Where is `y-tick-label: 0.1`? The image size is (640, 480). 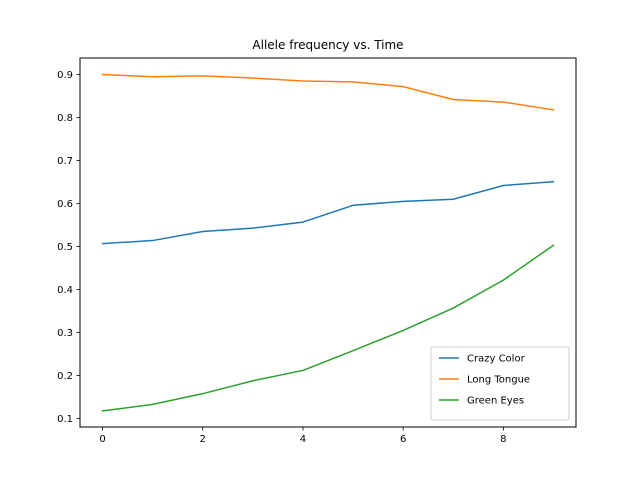
y-tick-label: 0.1 is located at coordinates (65, 419).